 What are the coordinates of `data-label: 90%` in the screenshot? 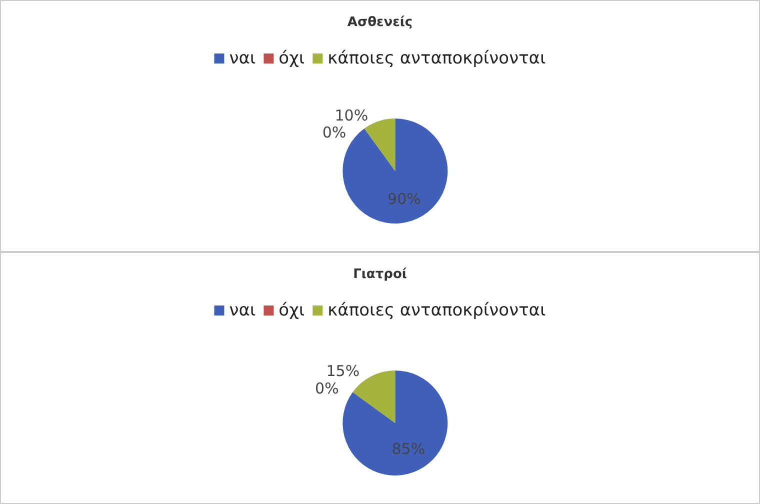 It's located at (404, 199).